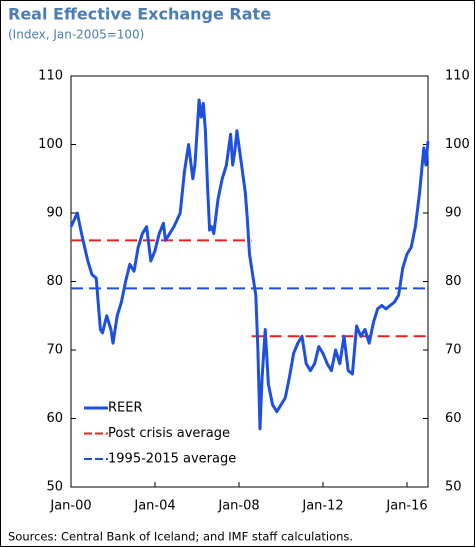 The width and height of the screenshot is (476, 548). What do you see at coordinates (76, 35) in the screenshot?
I see `chart-subtitle: (Index, Jan-2005=100)` at bounding box center [76, 35].